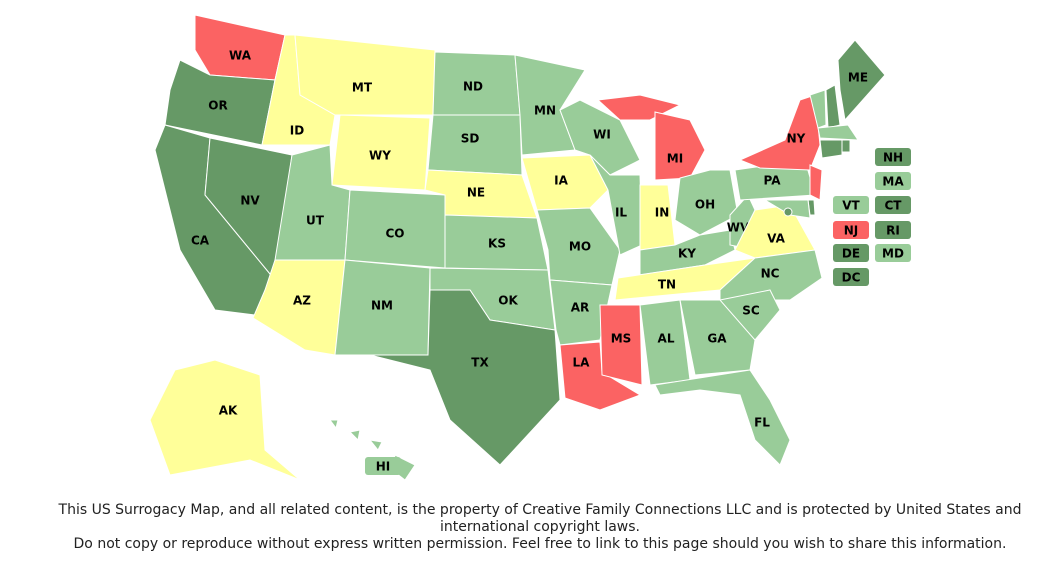 The image size is (1046, 566). Describe the element at coordinates (773, 181) in the screenshot. I see `state-label: PA` at that location.